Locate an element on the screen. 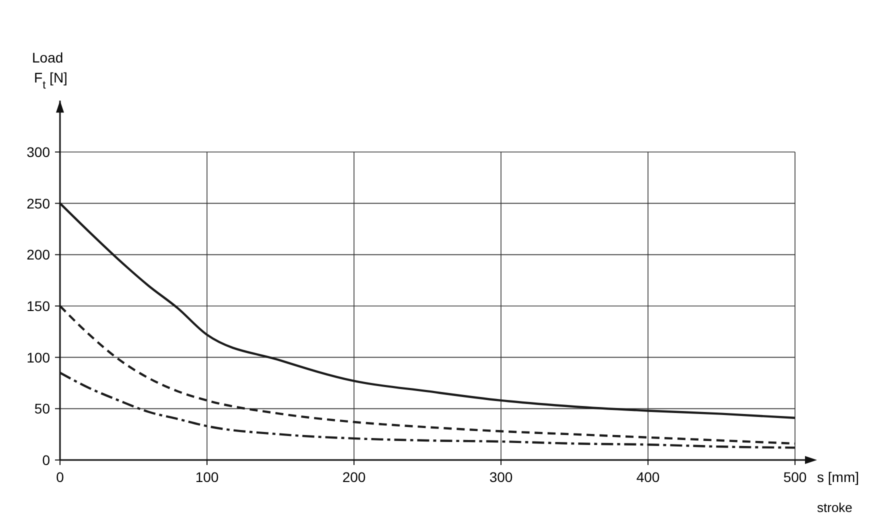 This screenshot has height=525, width=877. y-tick-label: 250 is located at coordinates (38, 203).